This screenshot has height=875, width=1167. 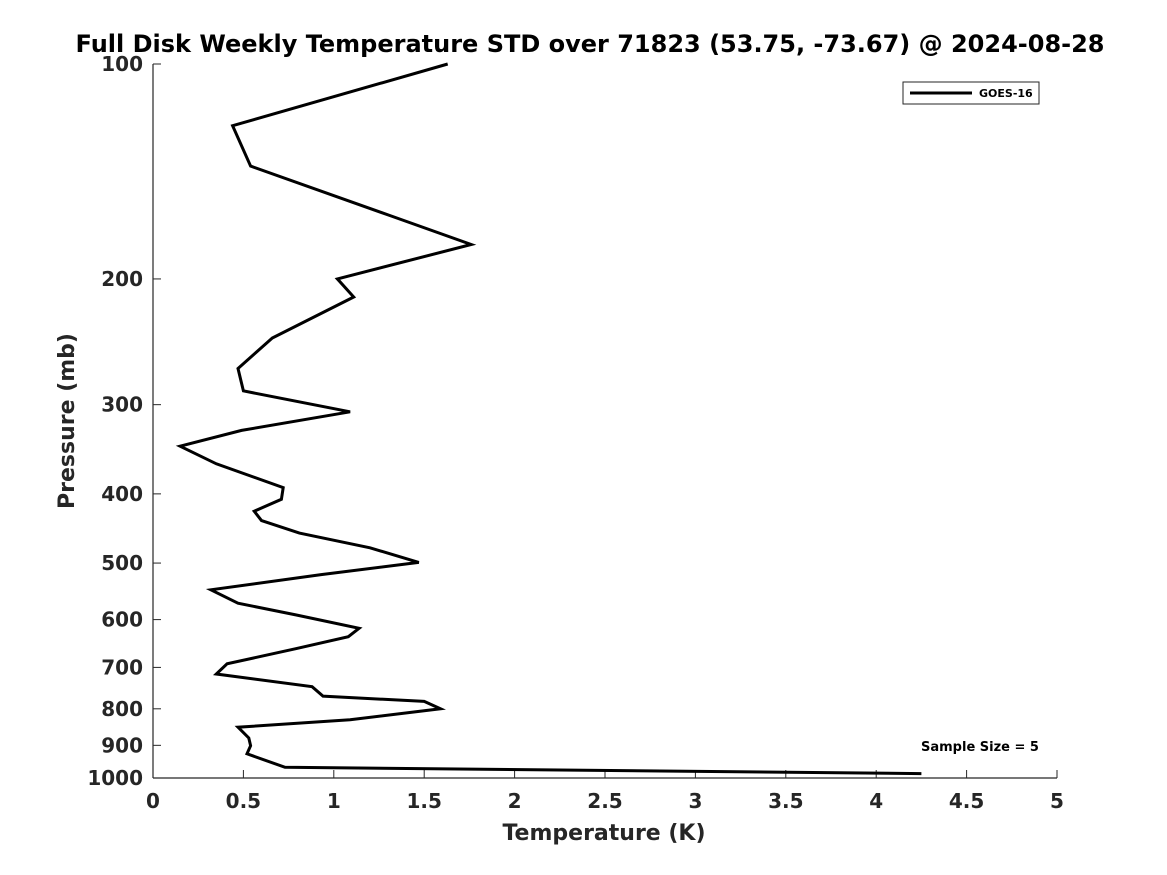 What do you see at coordinates (243, 801) in the screenshot?
I see `x-tick-label: 0.5` at bounding box center [243, 801].